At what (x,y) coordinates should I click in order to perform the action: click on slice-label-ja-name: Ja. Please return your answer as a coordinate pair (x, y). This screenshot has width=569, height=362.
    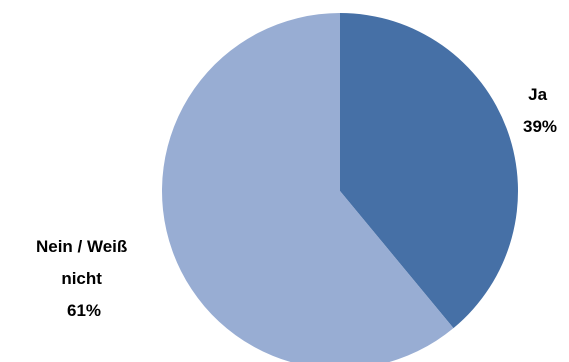
    Looking at the image, I should click on (537, 94).